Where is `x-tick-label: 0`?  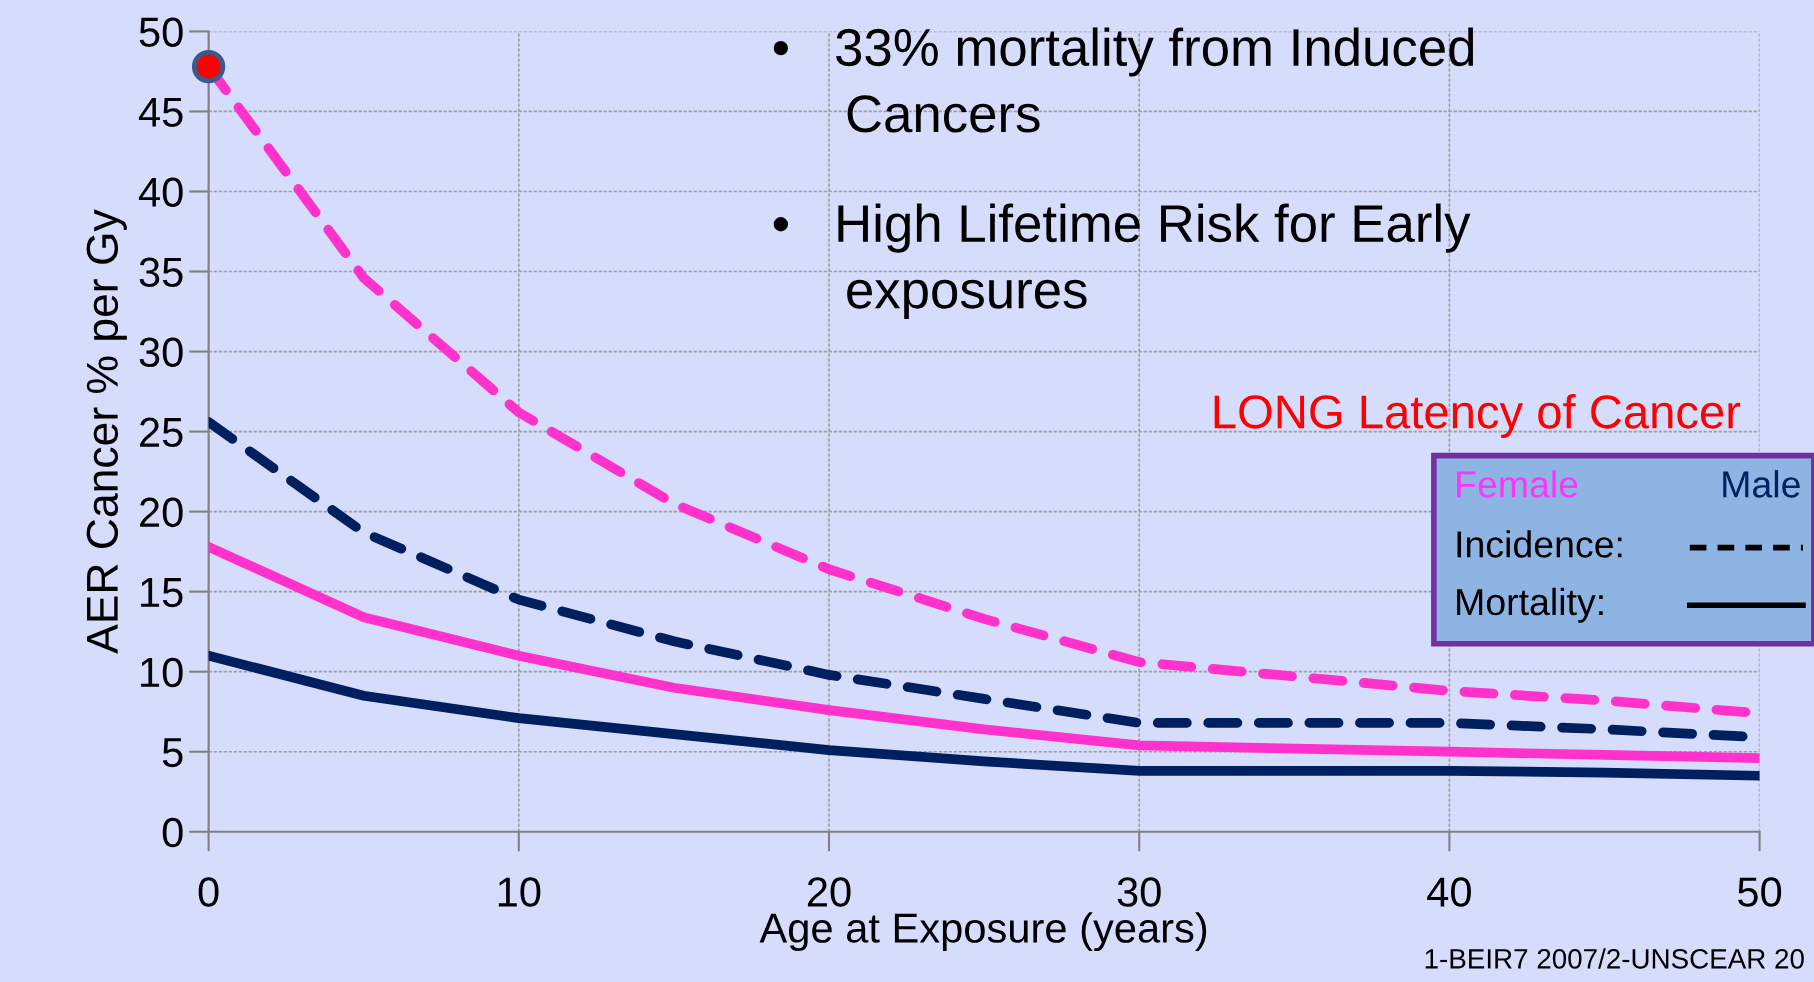
x-tick-label: 0 is located at coordinates (208, 892).